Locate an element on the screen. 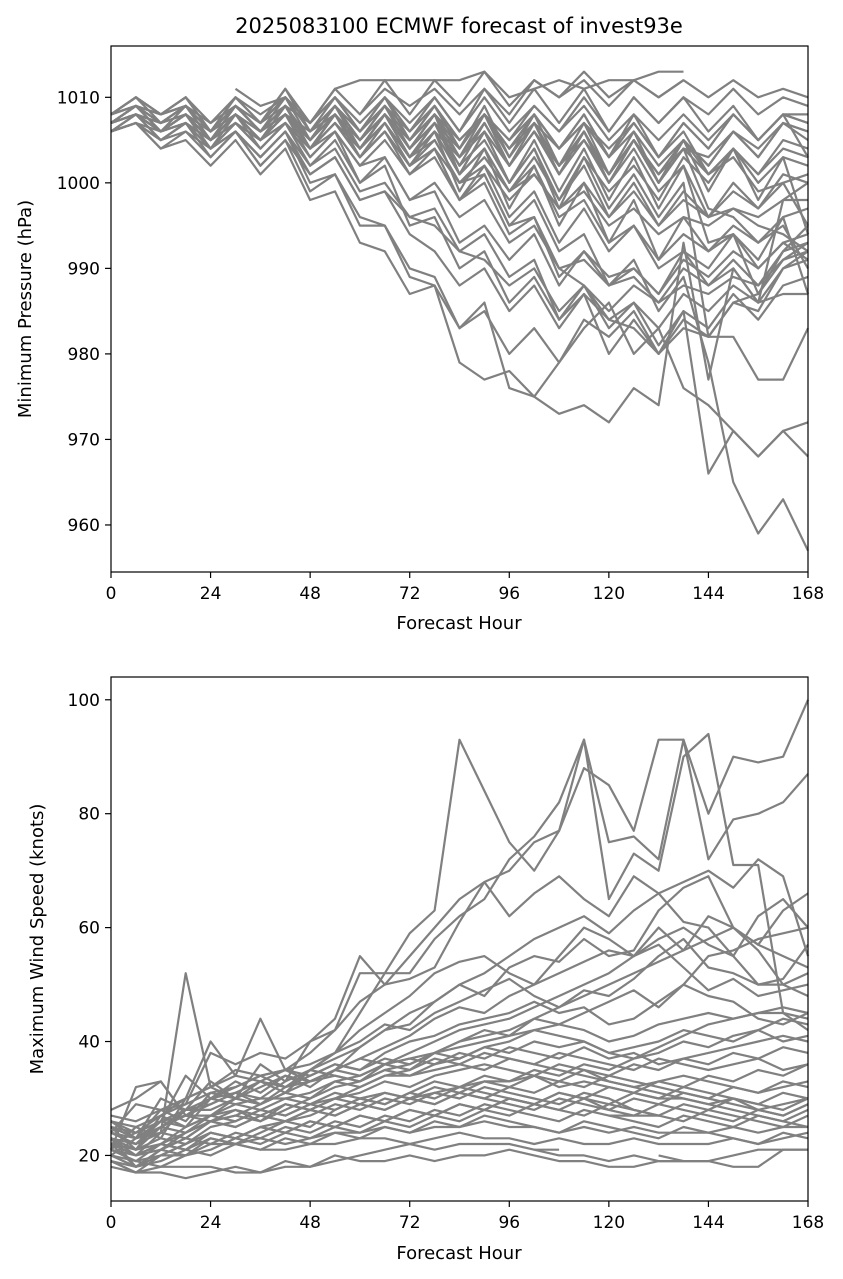  pressure-x-tick-label: 48 is located at coordinates (310, 594).